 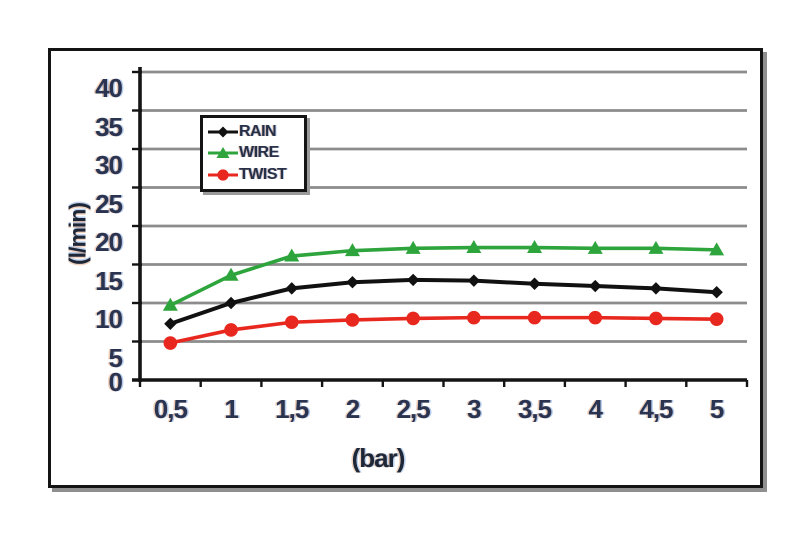 I want to click on series-twist-line, so click(x=443, y=330).